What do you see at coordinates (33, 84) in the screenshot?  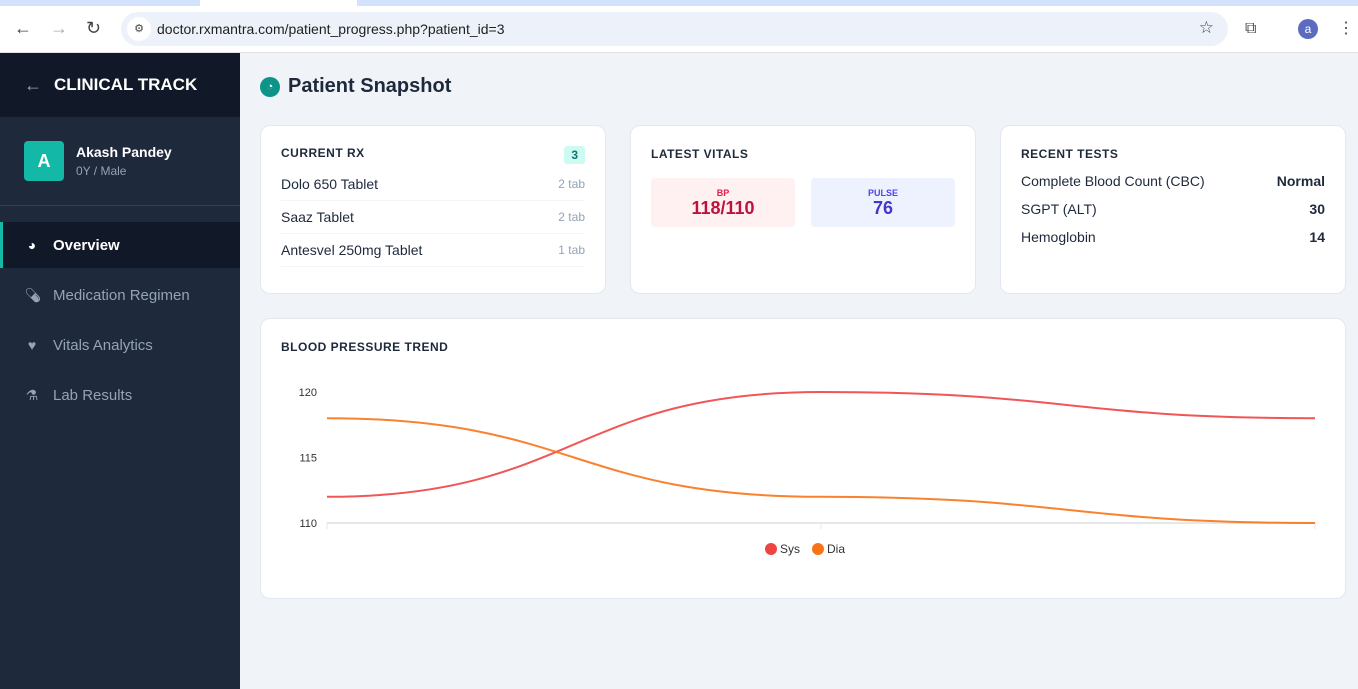 I see `back-arrow-icon: ←` at bounding box center [33, 84].